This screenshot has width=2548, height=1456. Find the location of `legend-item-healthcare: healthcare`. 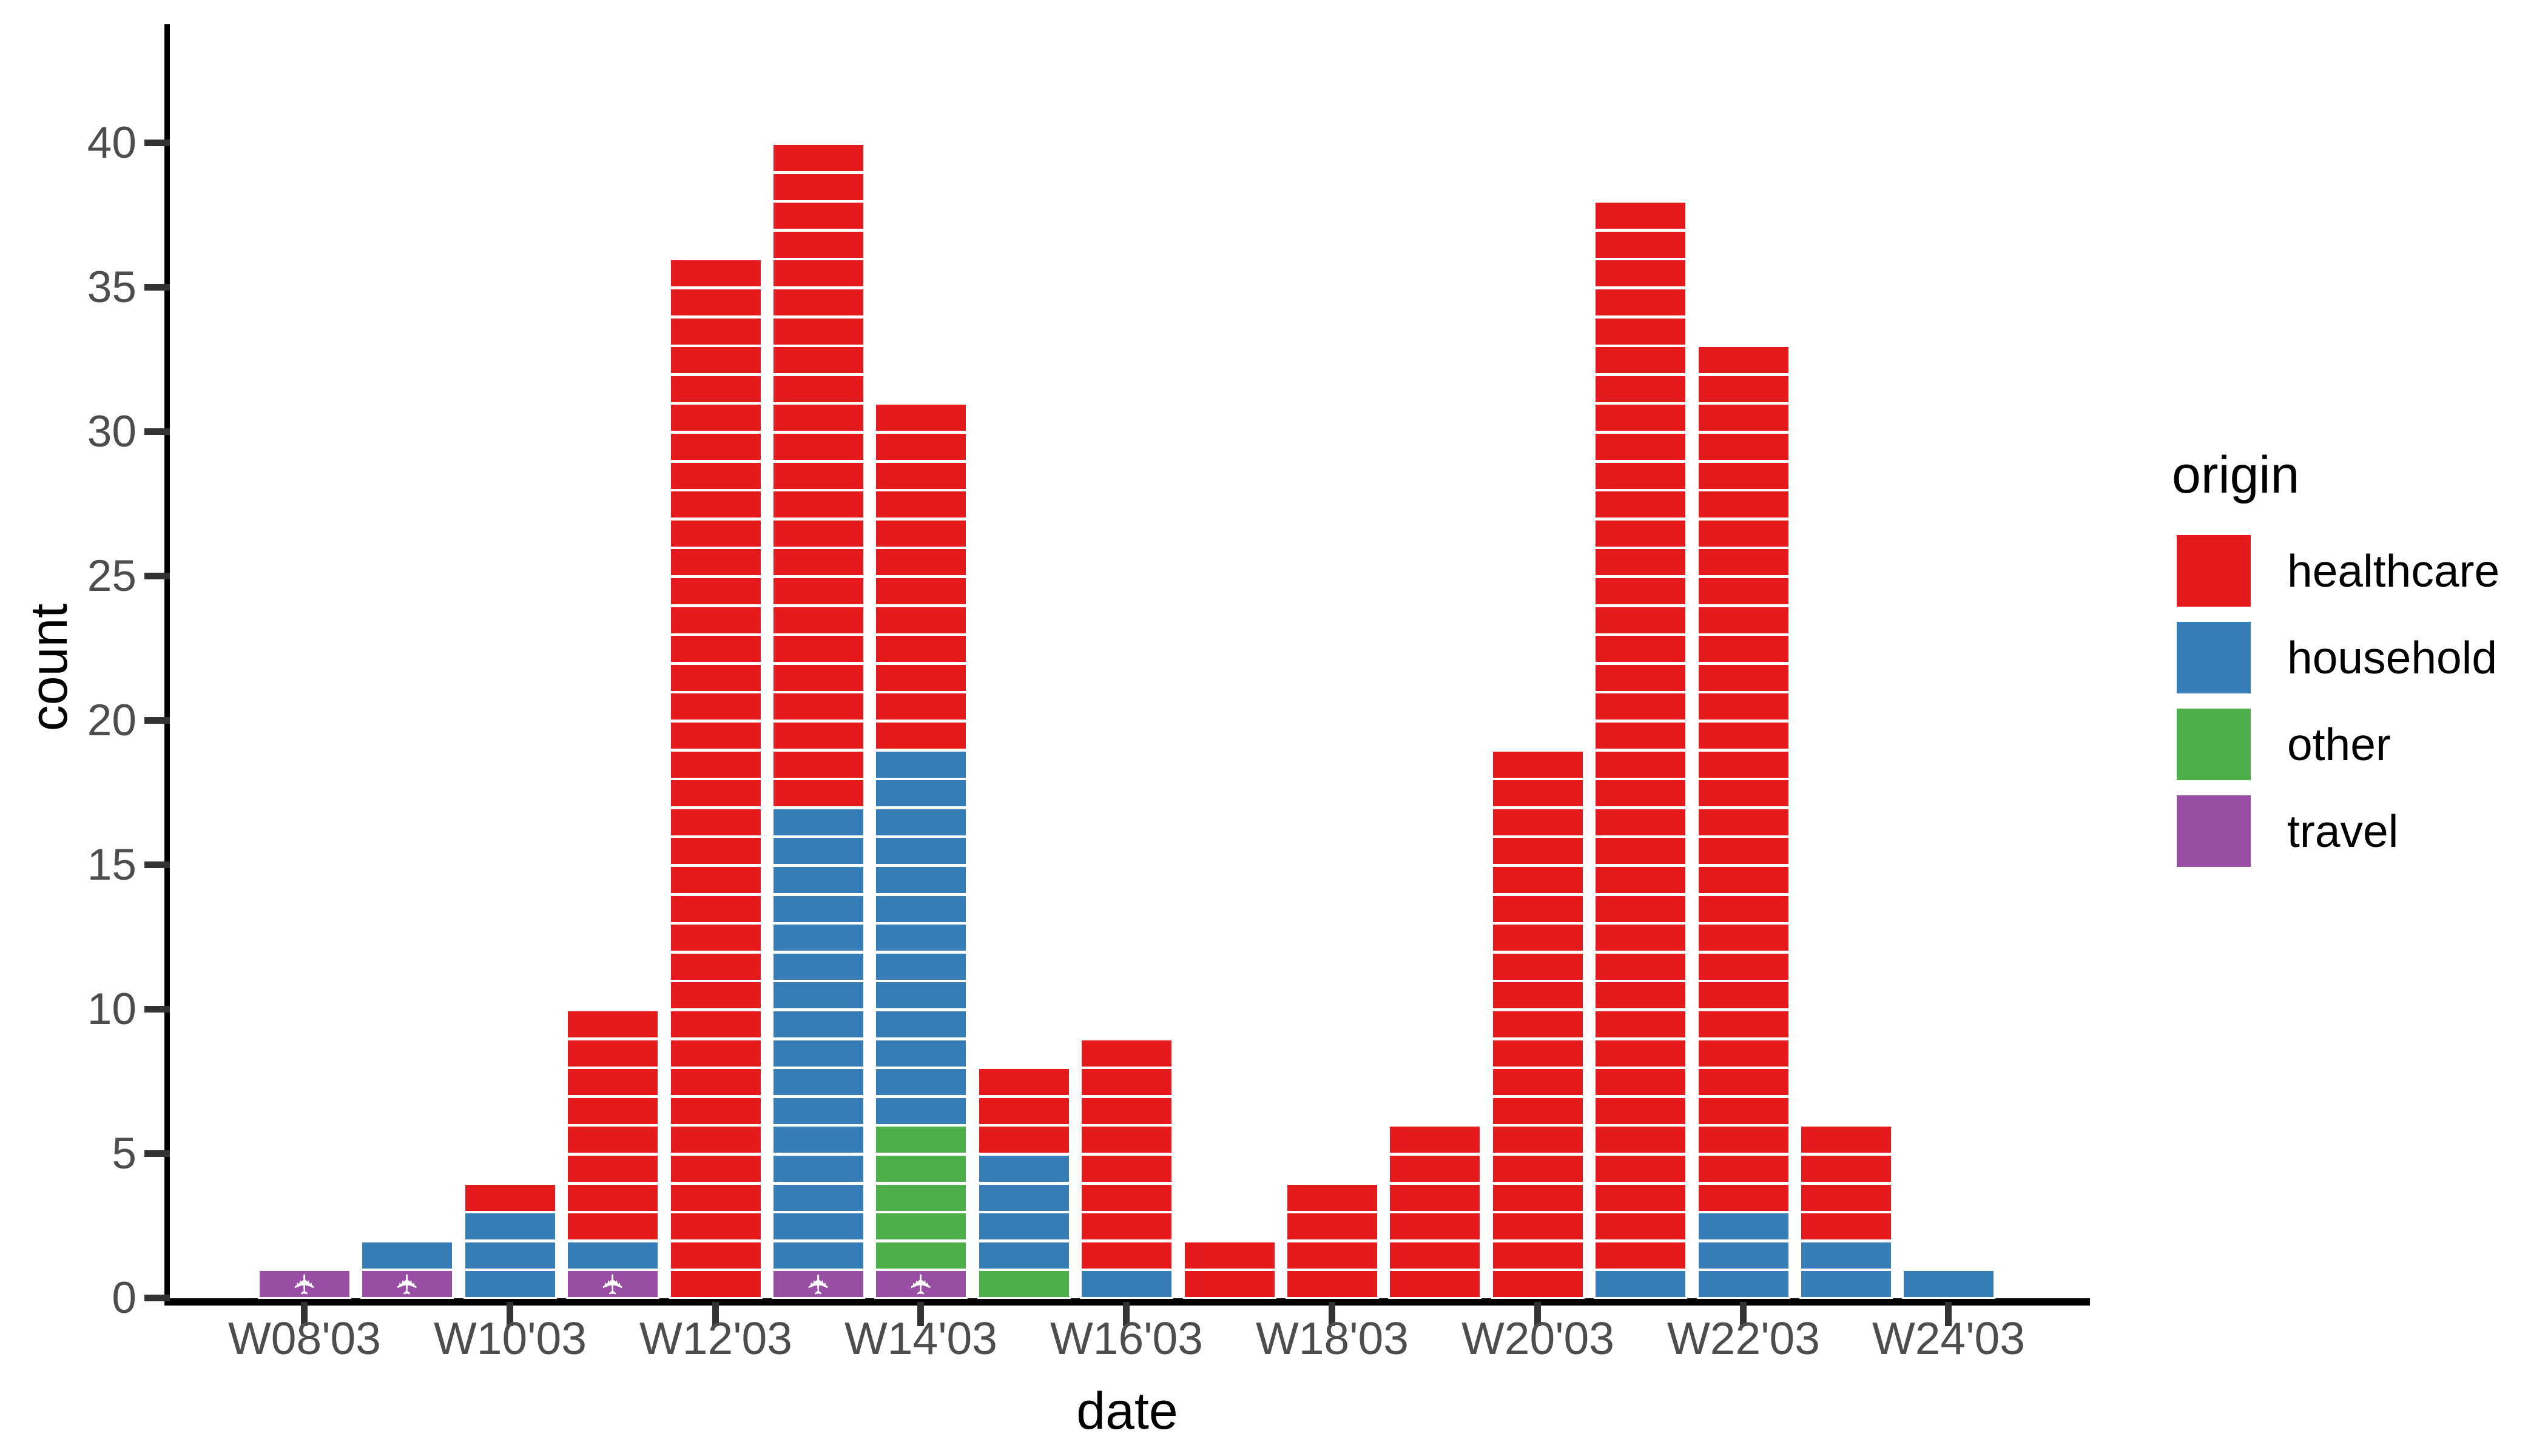

legend-item-healthcare: healthcare is located at coordinates (2348, 571).